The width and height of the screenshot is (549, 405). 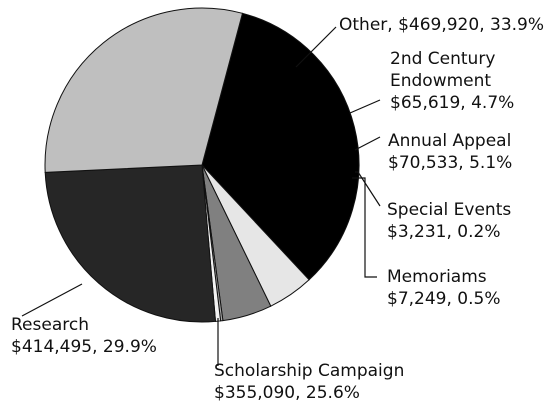 What do you see at coordinates (84, 347) in the screenshot?
I see `slice-label-line: $414,495, 29.9%` at bounding box center [84, 347].